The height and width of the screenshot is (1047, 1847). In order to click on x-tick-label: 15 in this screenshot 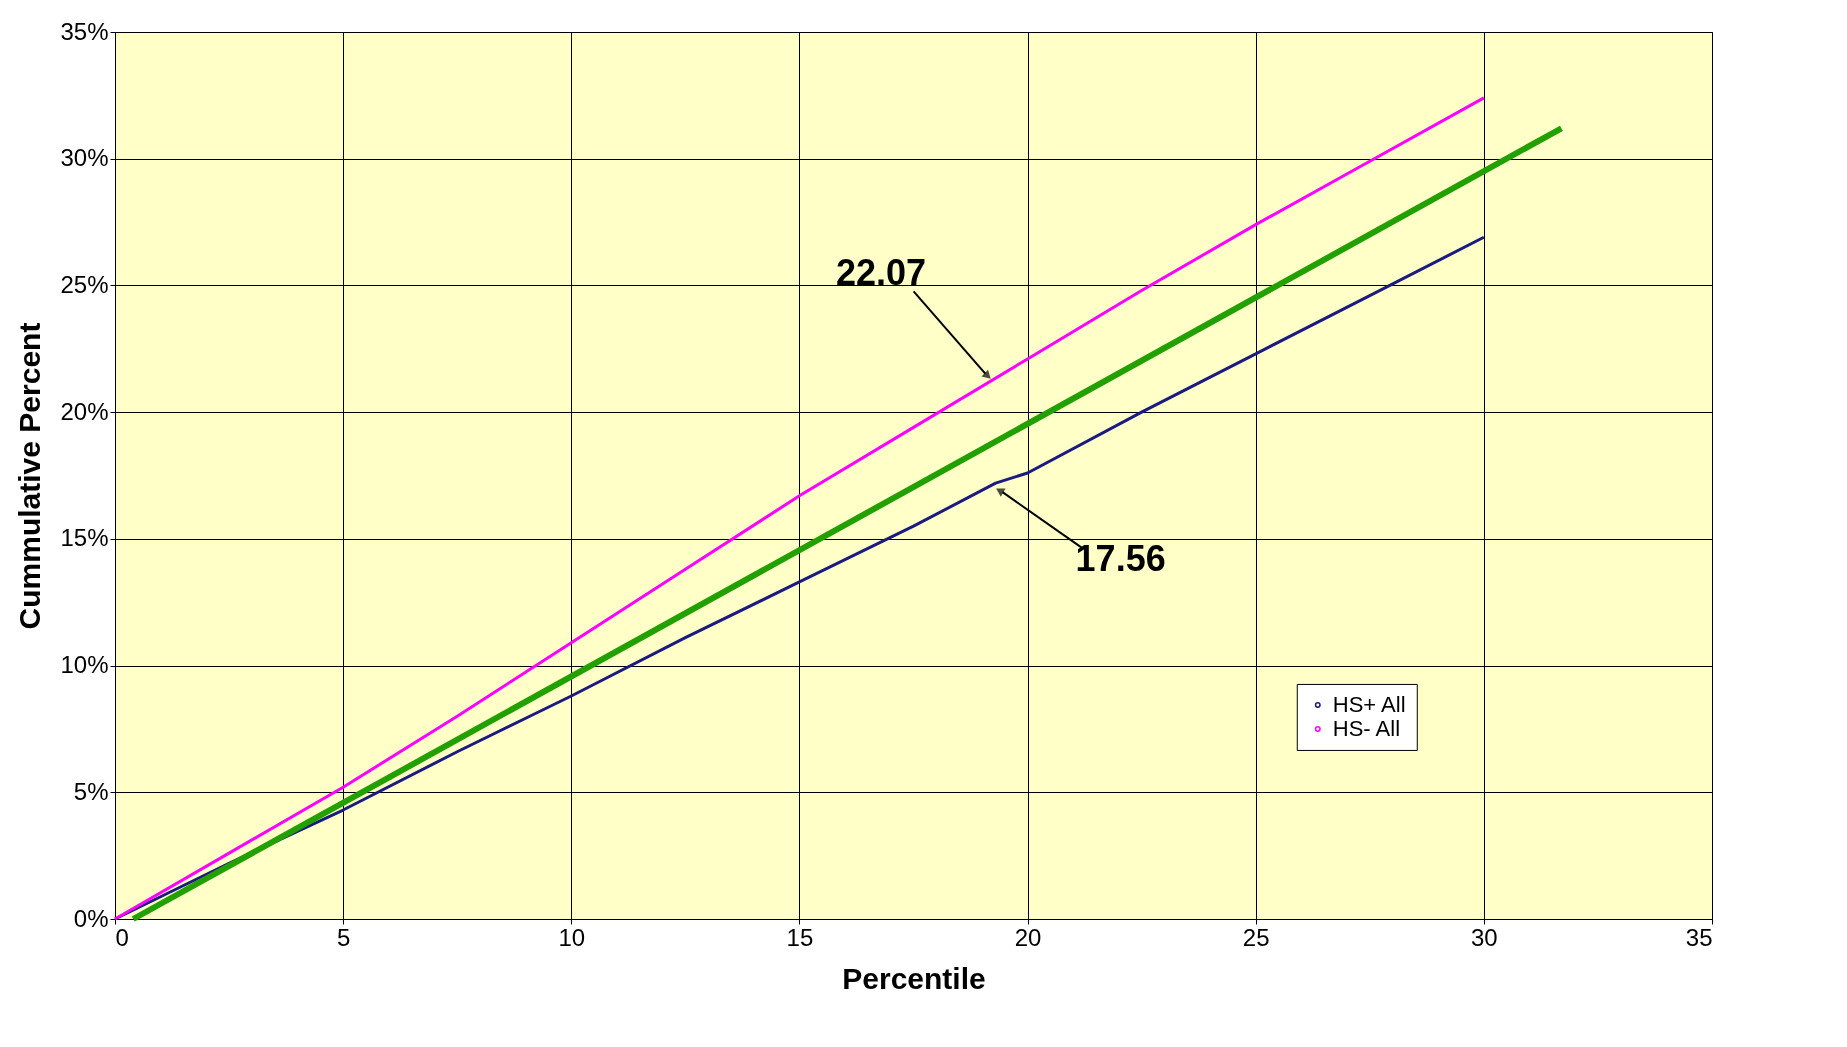, I will do `click(800, 937)`.